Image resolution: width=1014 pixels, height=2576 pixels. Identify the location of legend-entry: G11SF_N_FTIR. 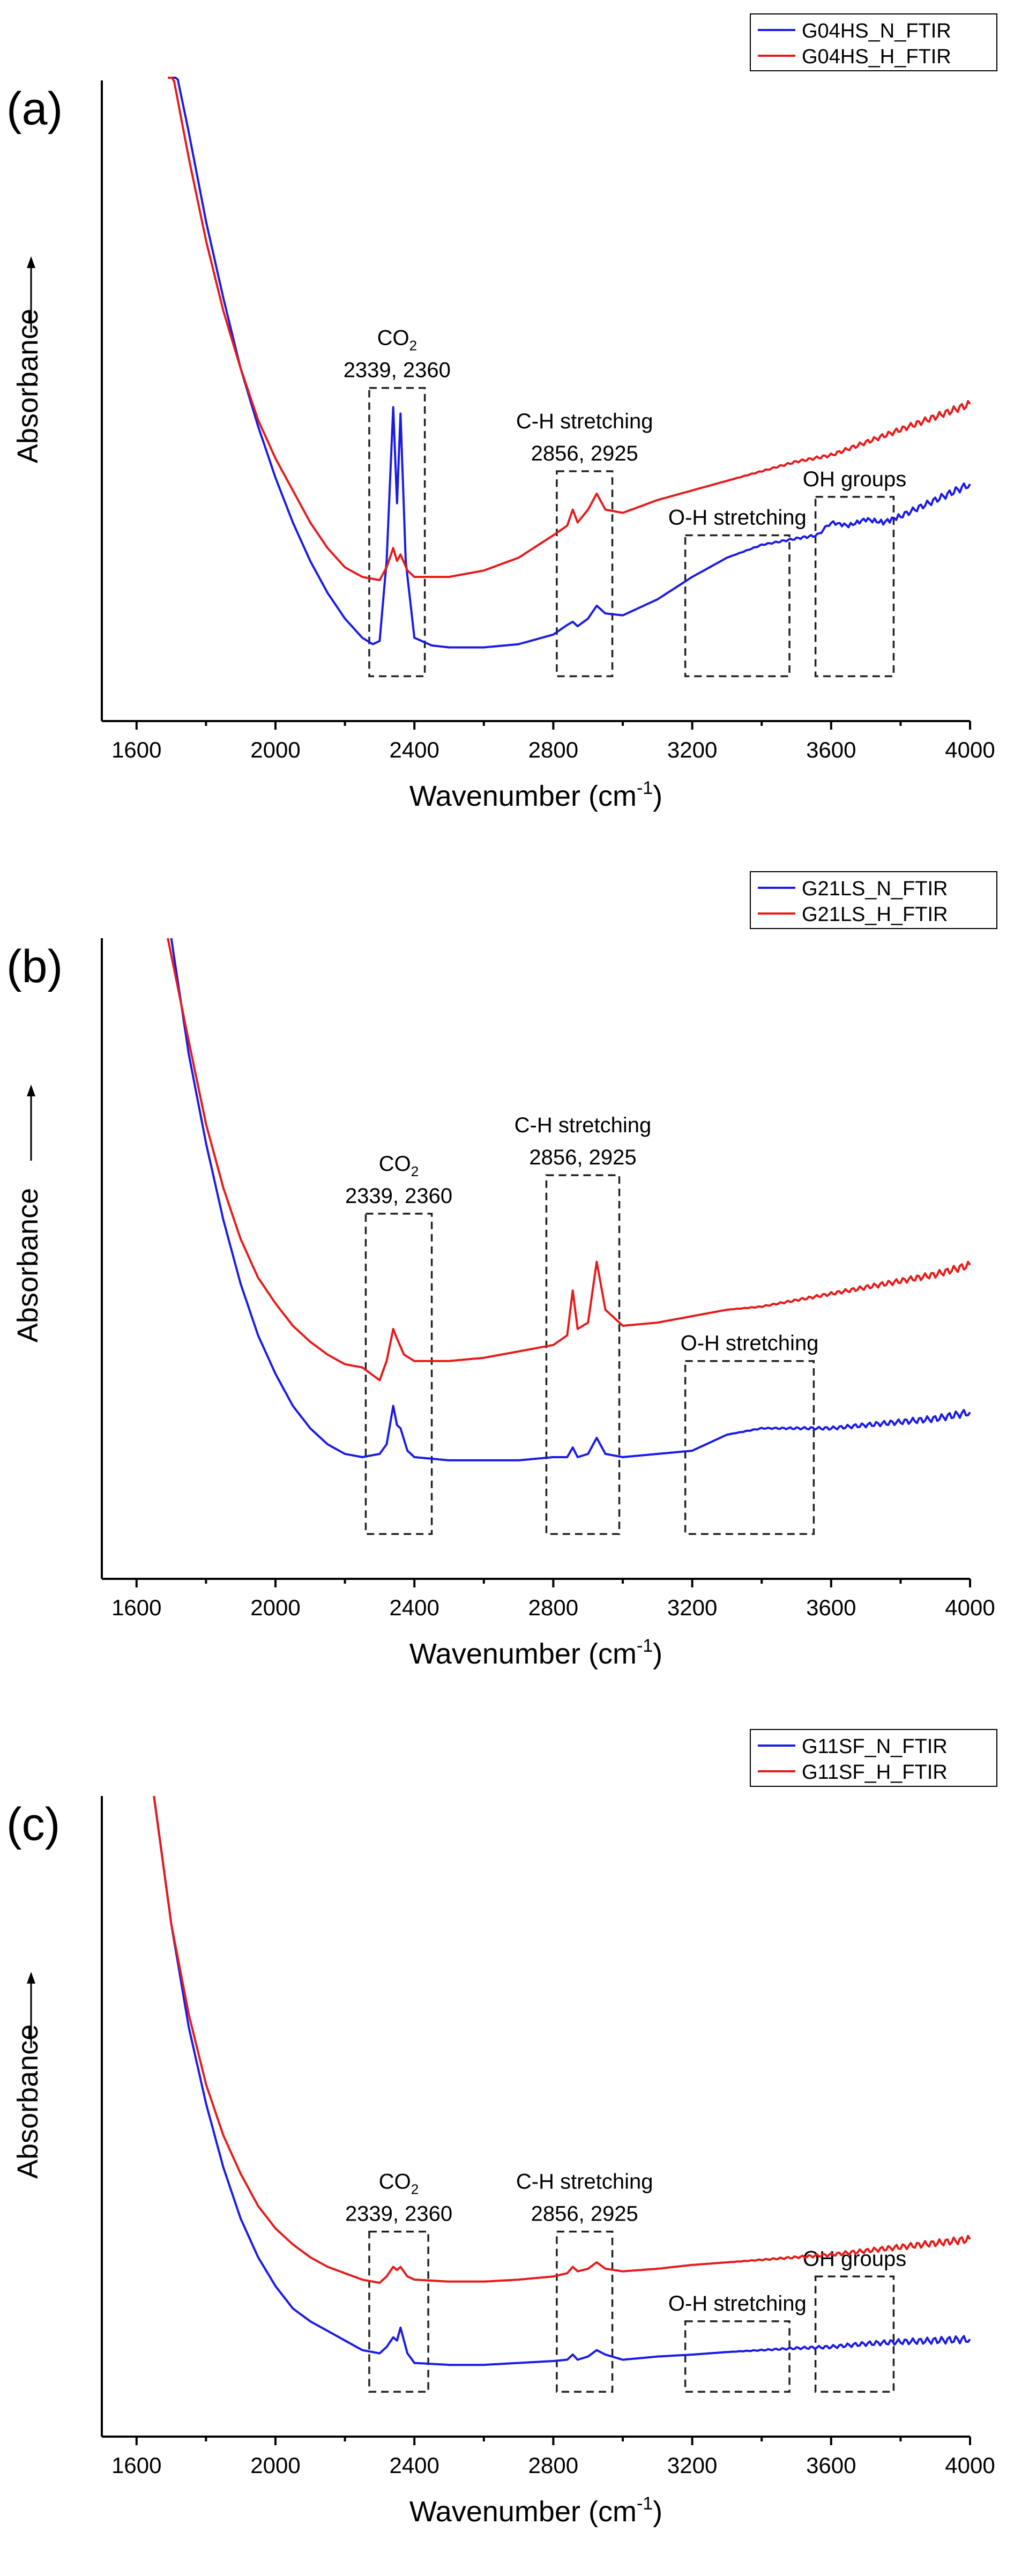
(875, 1747).